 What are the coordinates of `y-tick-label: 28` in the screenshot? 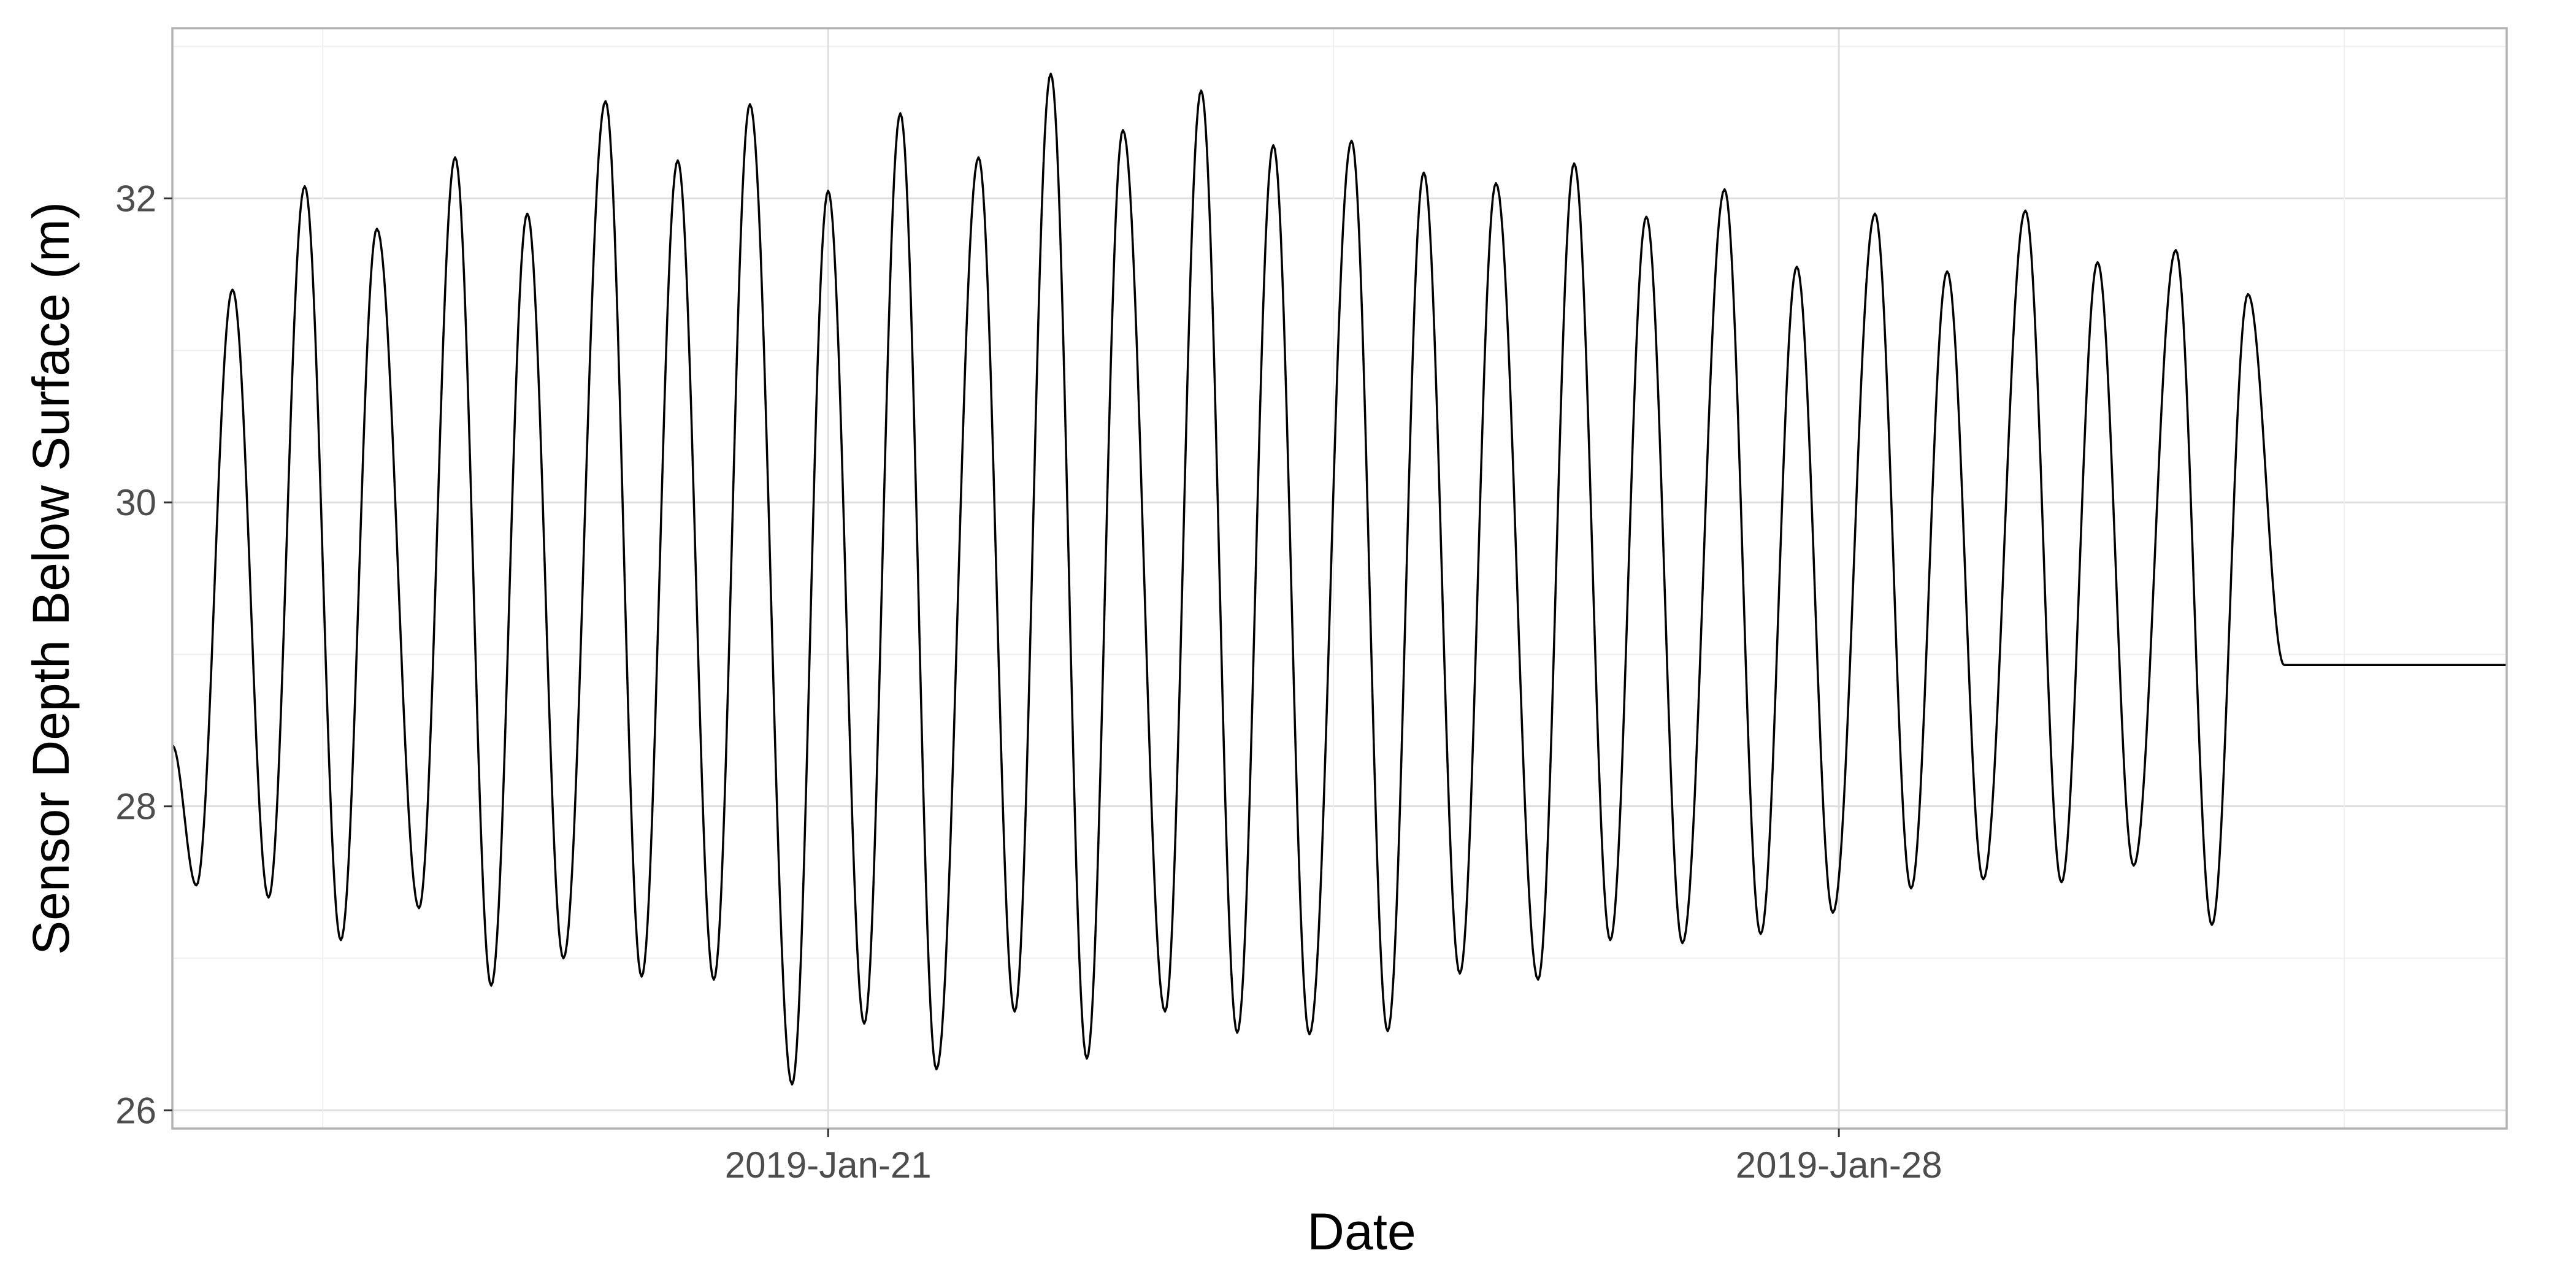 It's located at (135, 806).